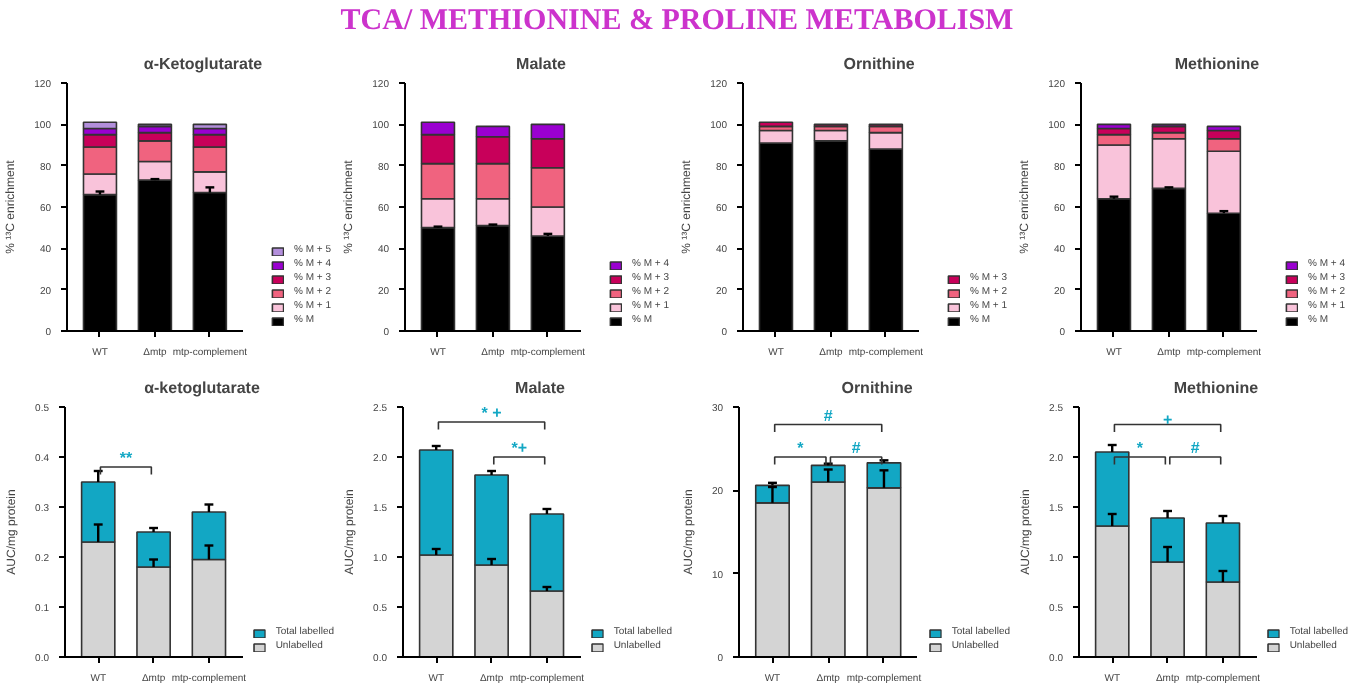 The height and width of the screenshot is (692, 1352). I want to click on annotation: *+, so click(519, 448).